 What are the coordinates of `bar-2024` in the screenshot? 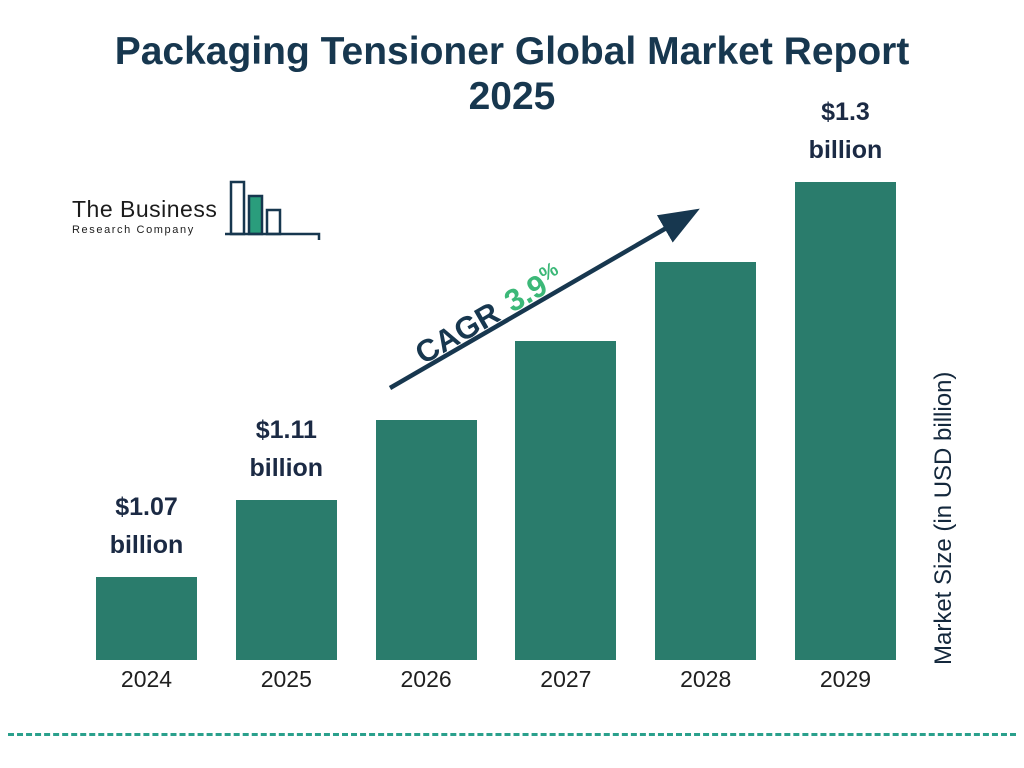 It's located at (146, 618).